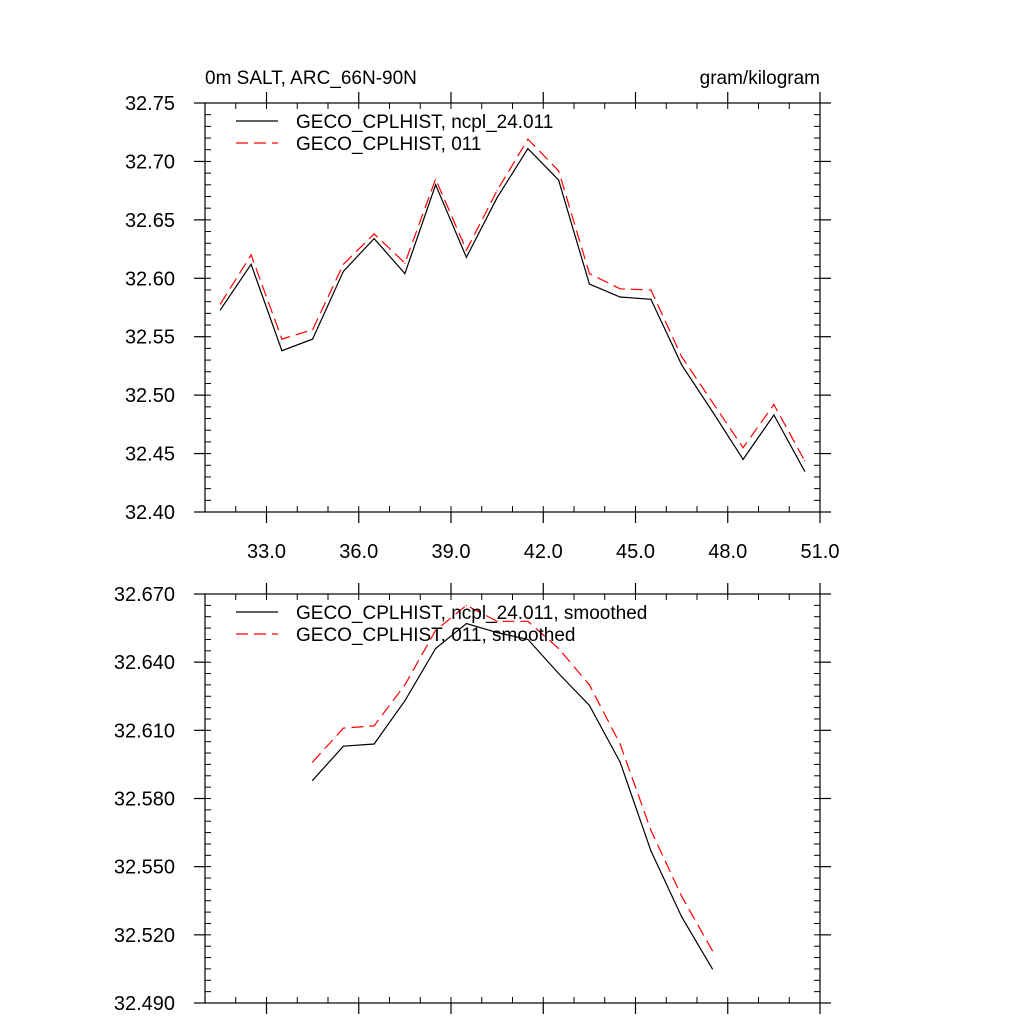 Image resolution: width=1024 pixels, height=1024 pixels. I want to click on top-y-tick-label: 32.65, so click(150, 221).